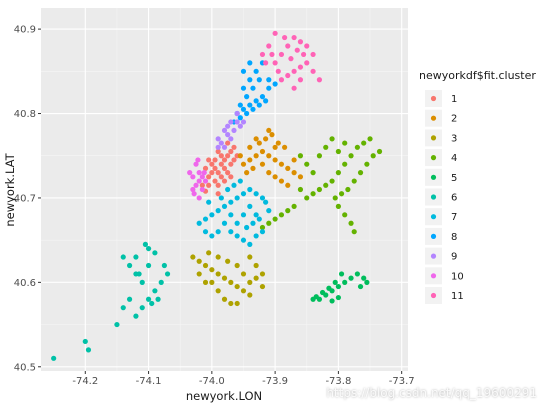 This screenshot has height=406, width=545. Describe the element at coordinates (338, 381) in the screenshot. I see `x-tick-label: -73.8` at that location.